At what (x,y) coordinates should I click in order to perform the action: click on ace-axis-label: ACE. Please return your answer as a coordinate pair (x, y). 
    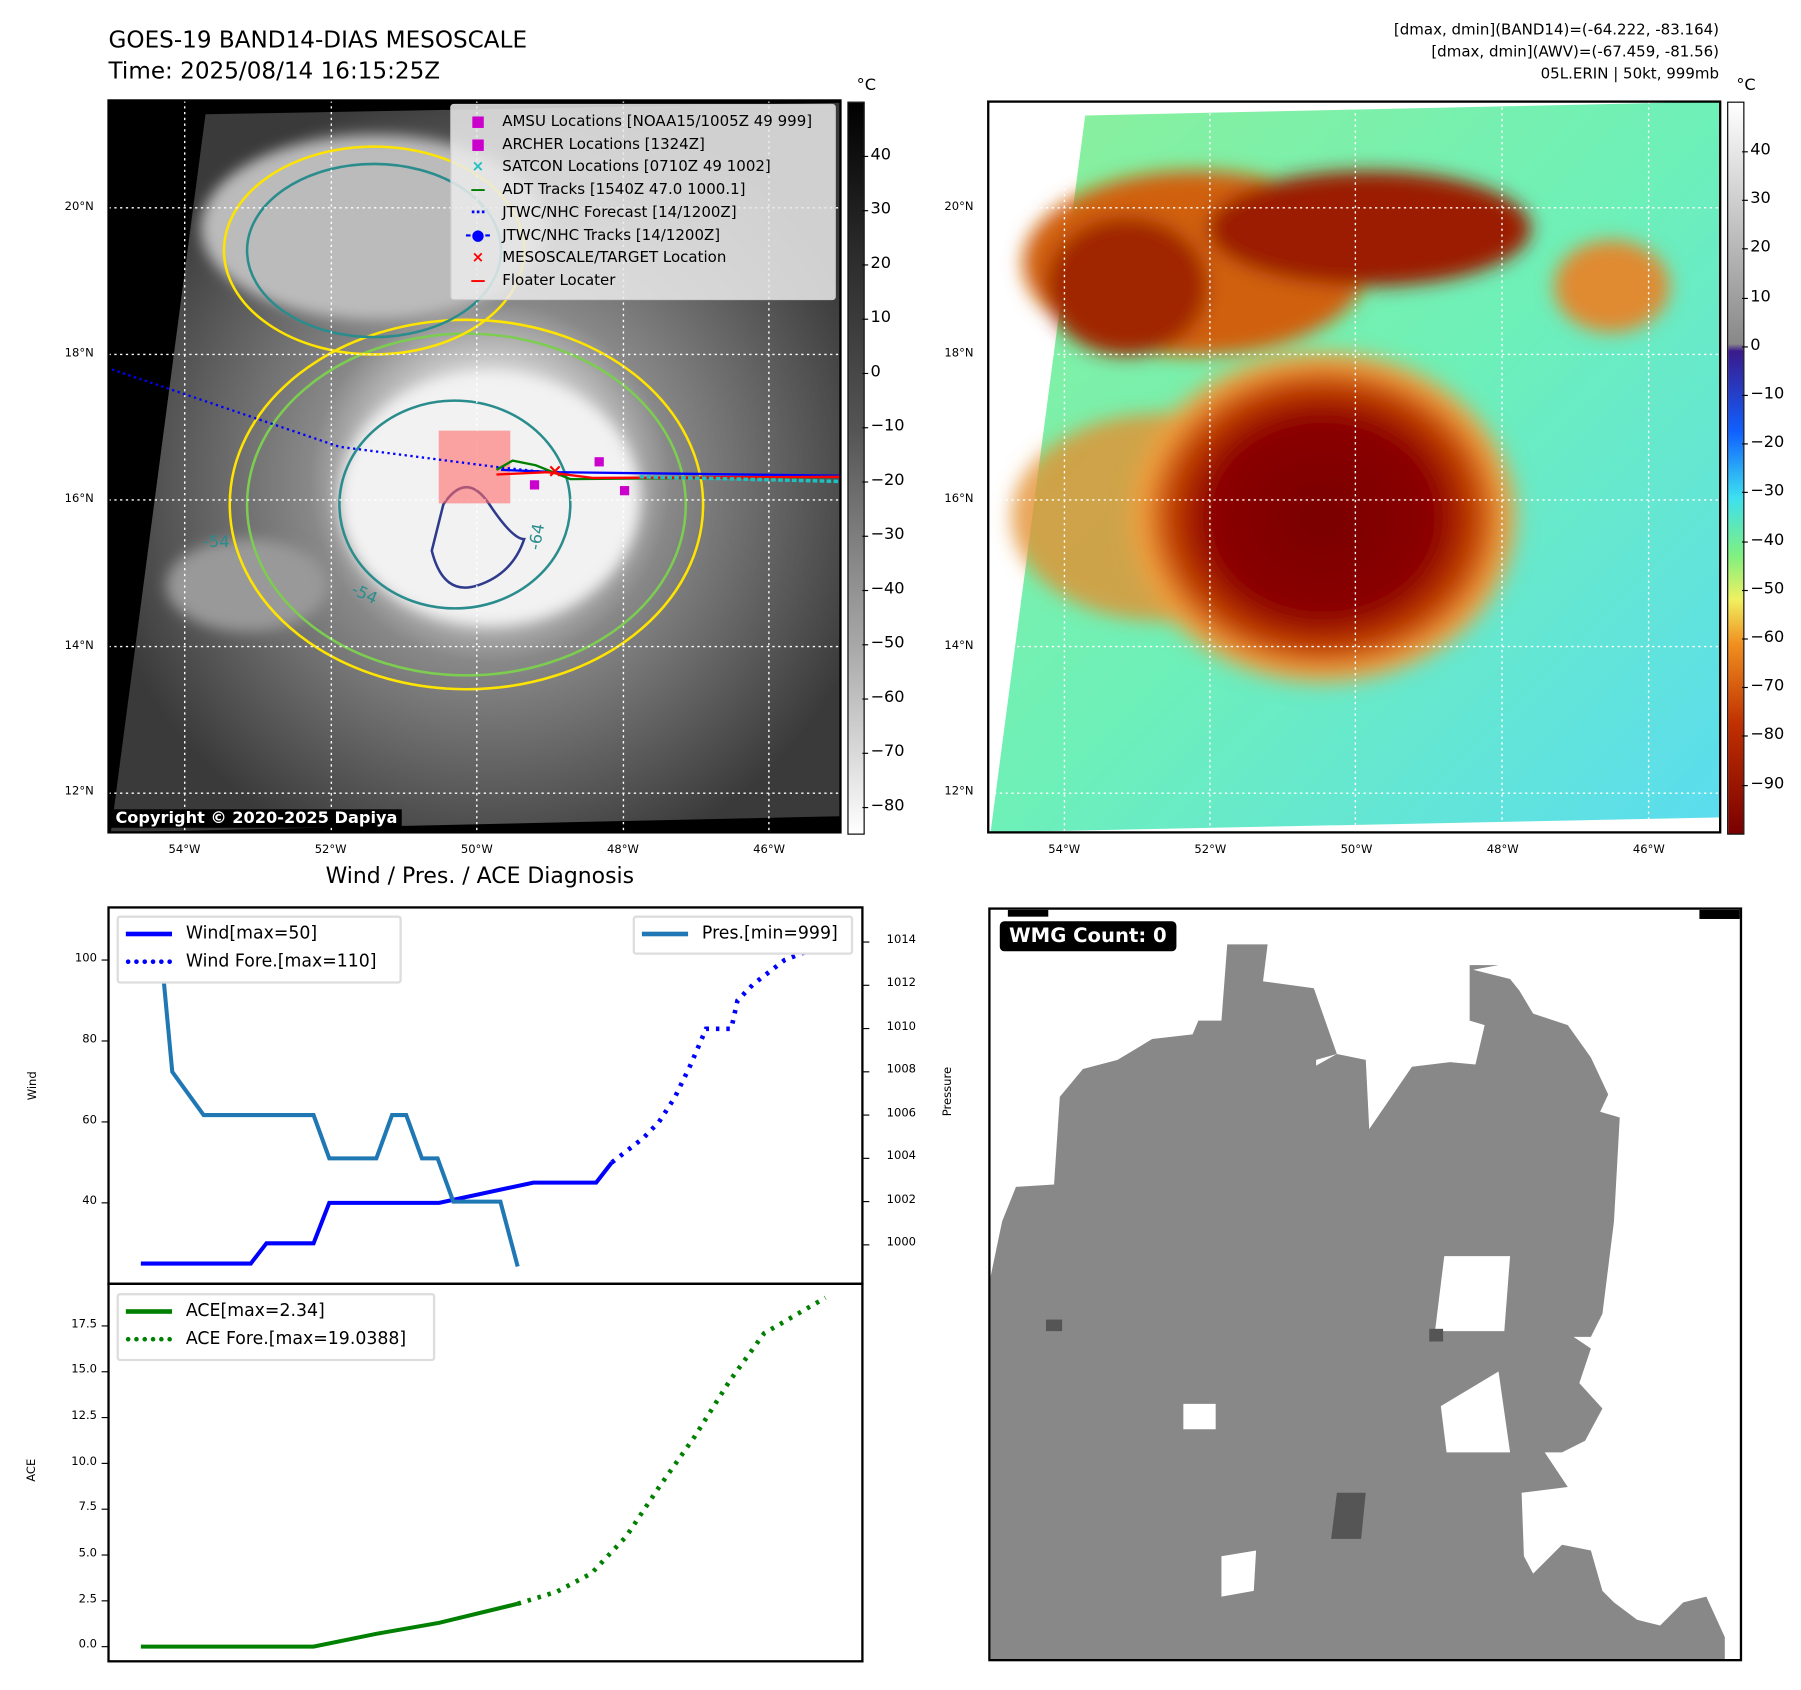
    Looking at the image, I should click on (32, 1470).